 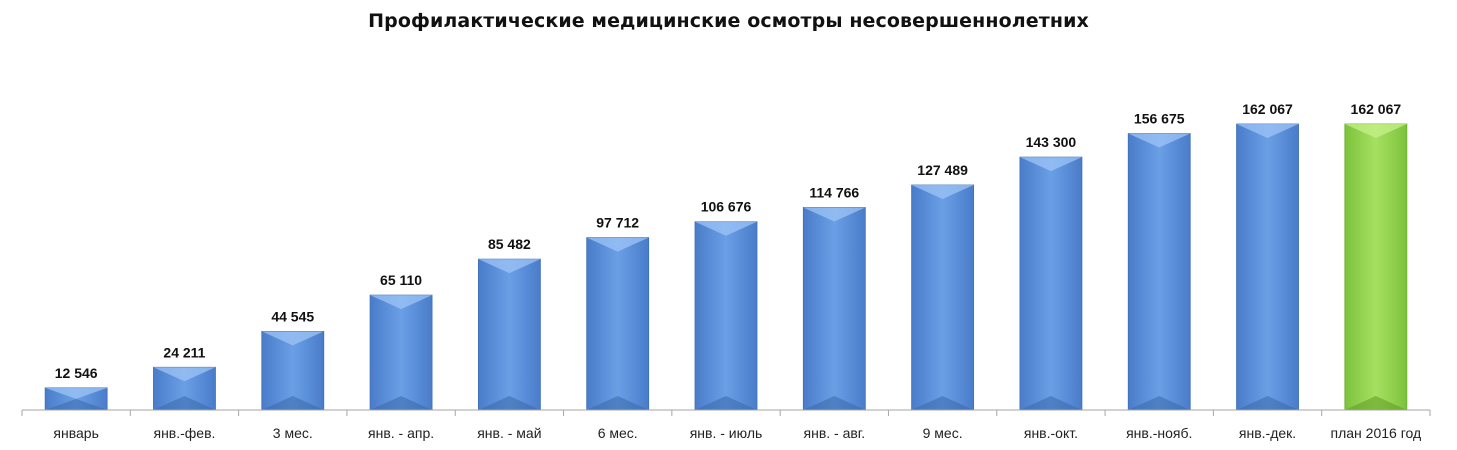 I want to click on x-tick-label: план 2016 год, so click(x=1376, y=433).